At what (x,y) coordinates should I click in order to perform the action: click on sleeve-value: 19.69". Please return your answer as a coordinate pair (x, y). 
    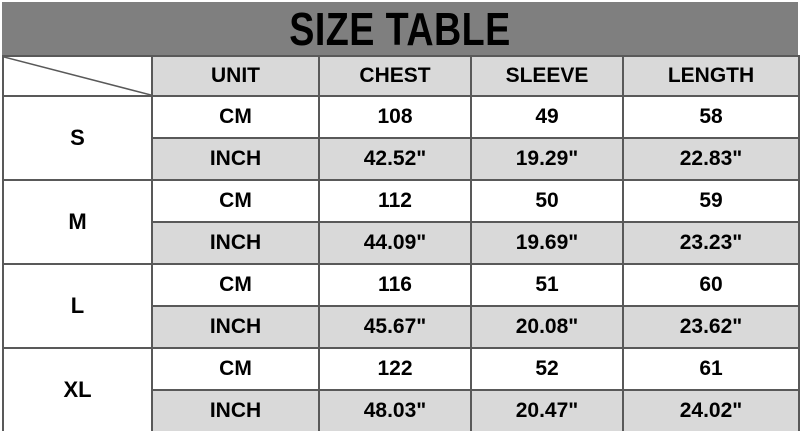
    Looking at the image, I should click on (547, 243).